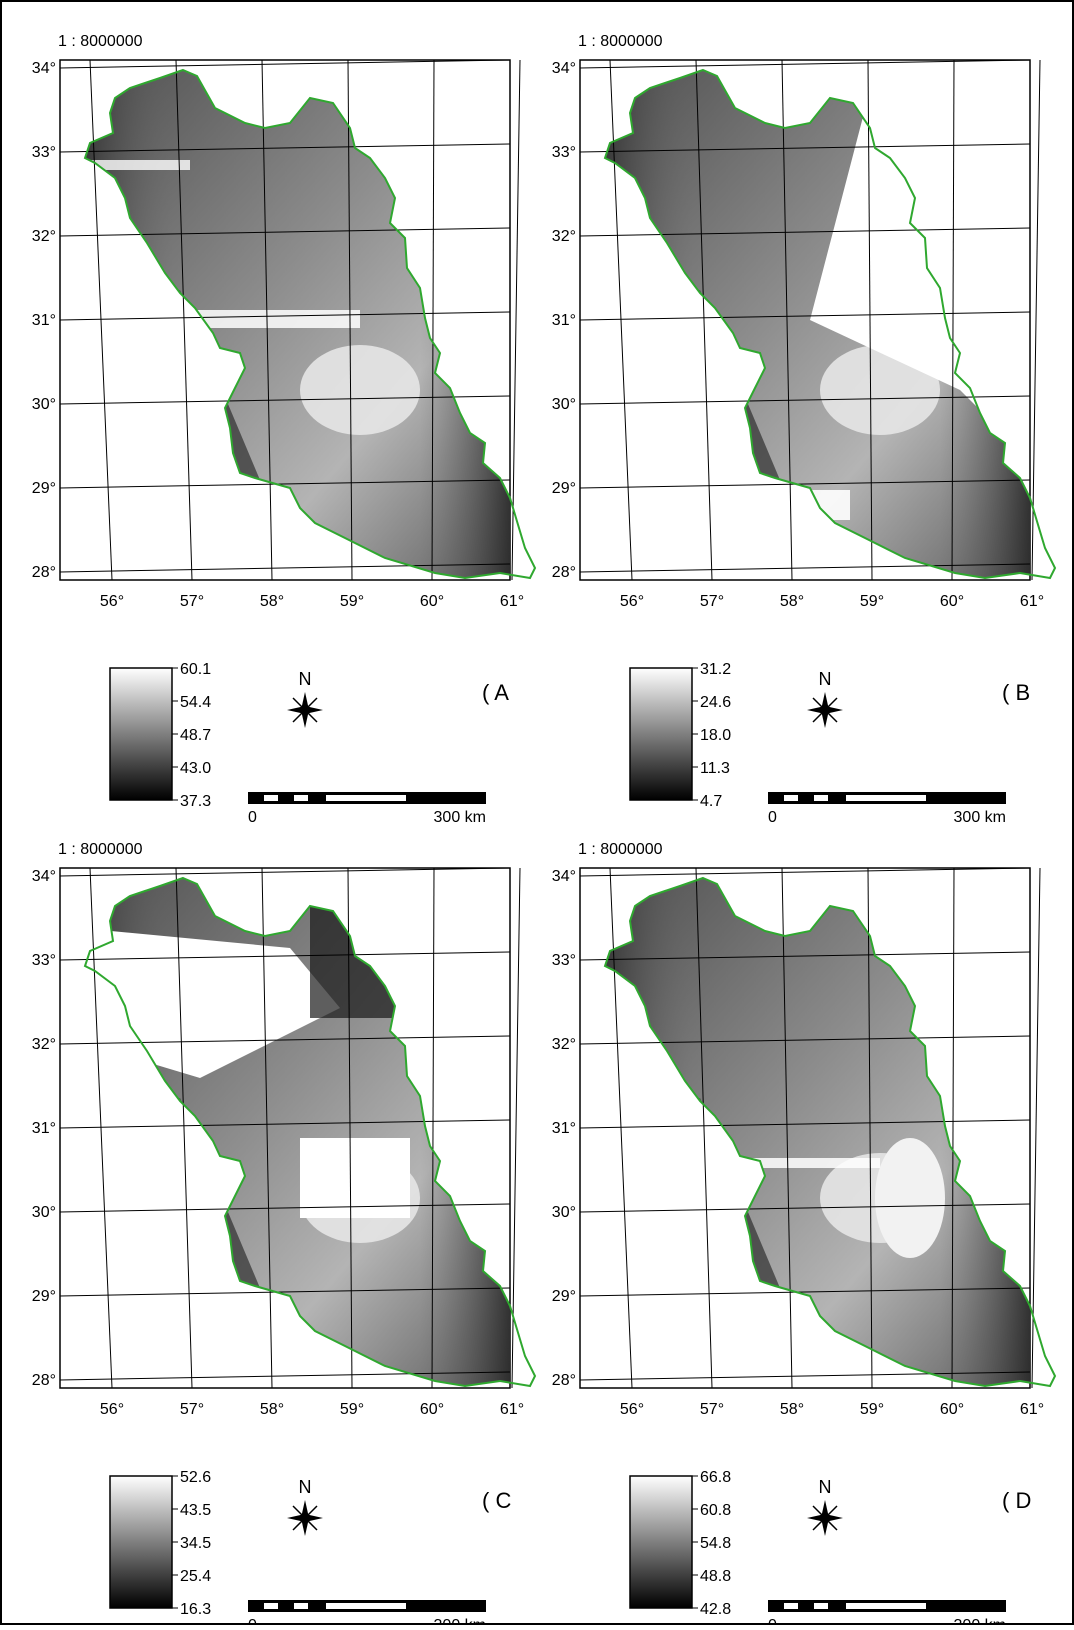 This screenshot has width=1074, height=1630. What do you see at coordinates (715, 768) in the screenshot?
I see `legend-value: 11.3` at bounding box center [715, 768].